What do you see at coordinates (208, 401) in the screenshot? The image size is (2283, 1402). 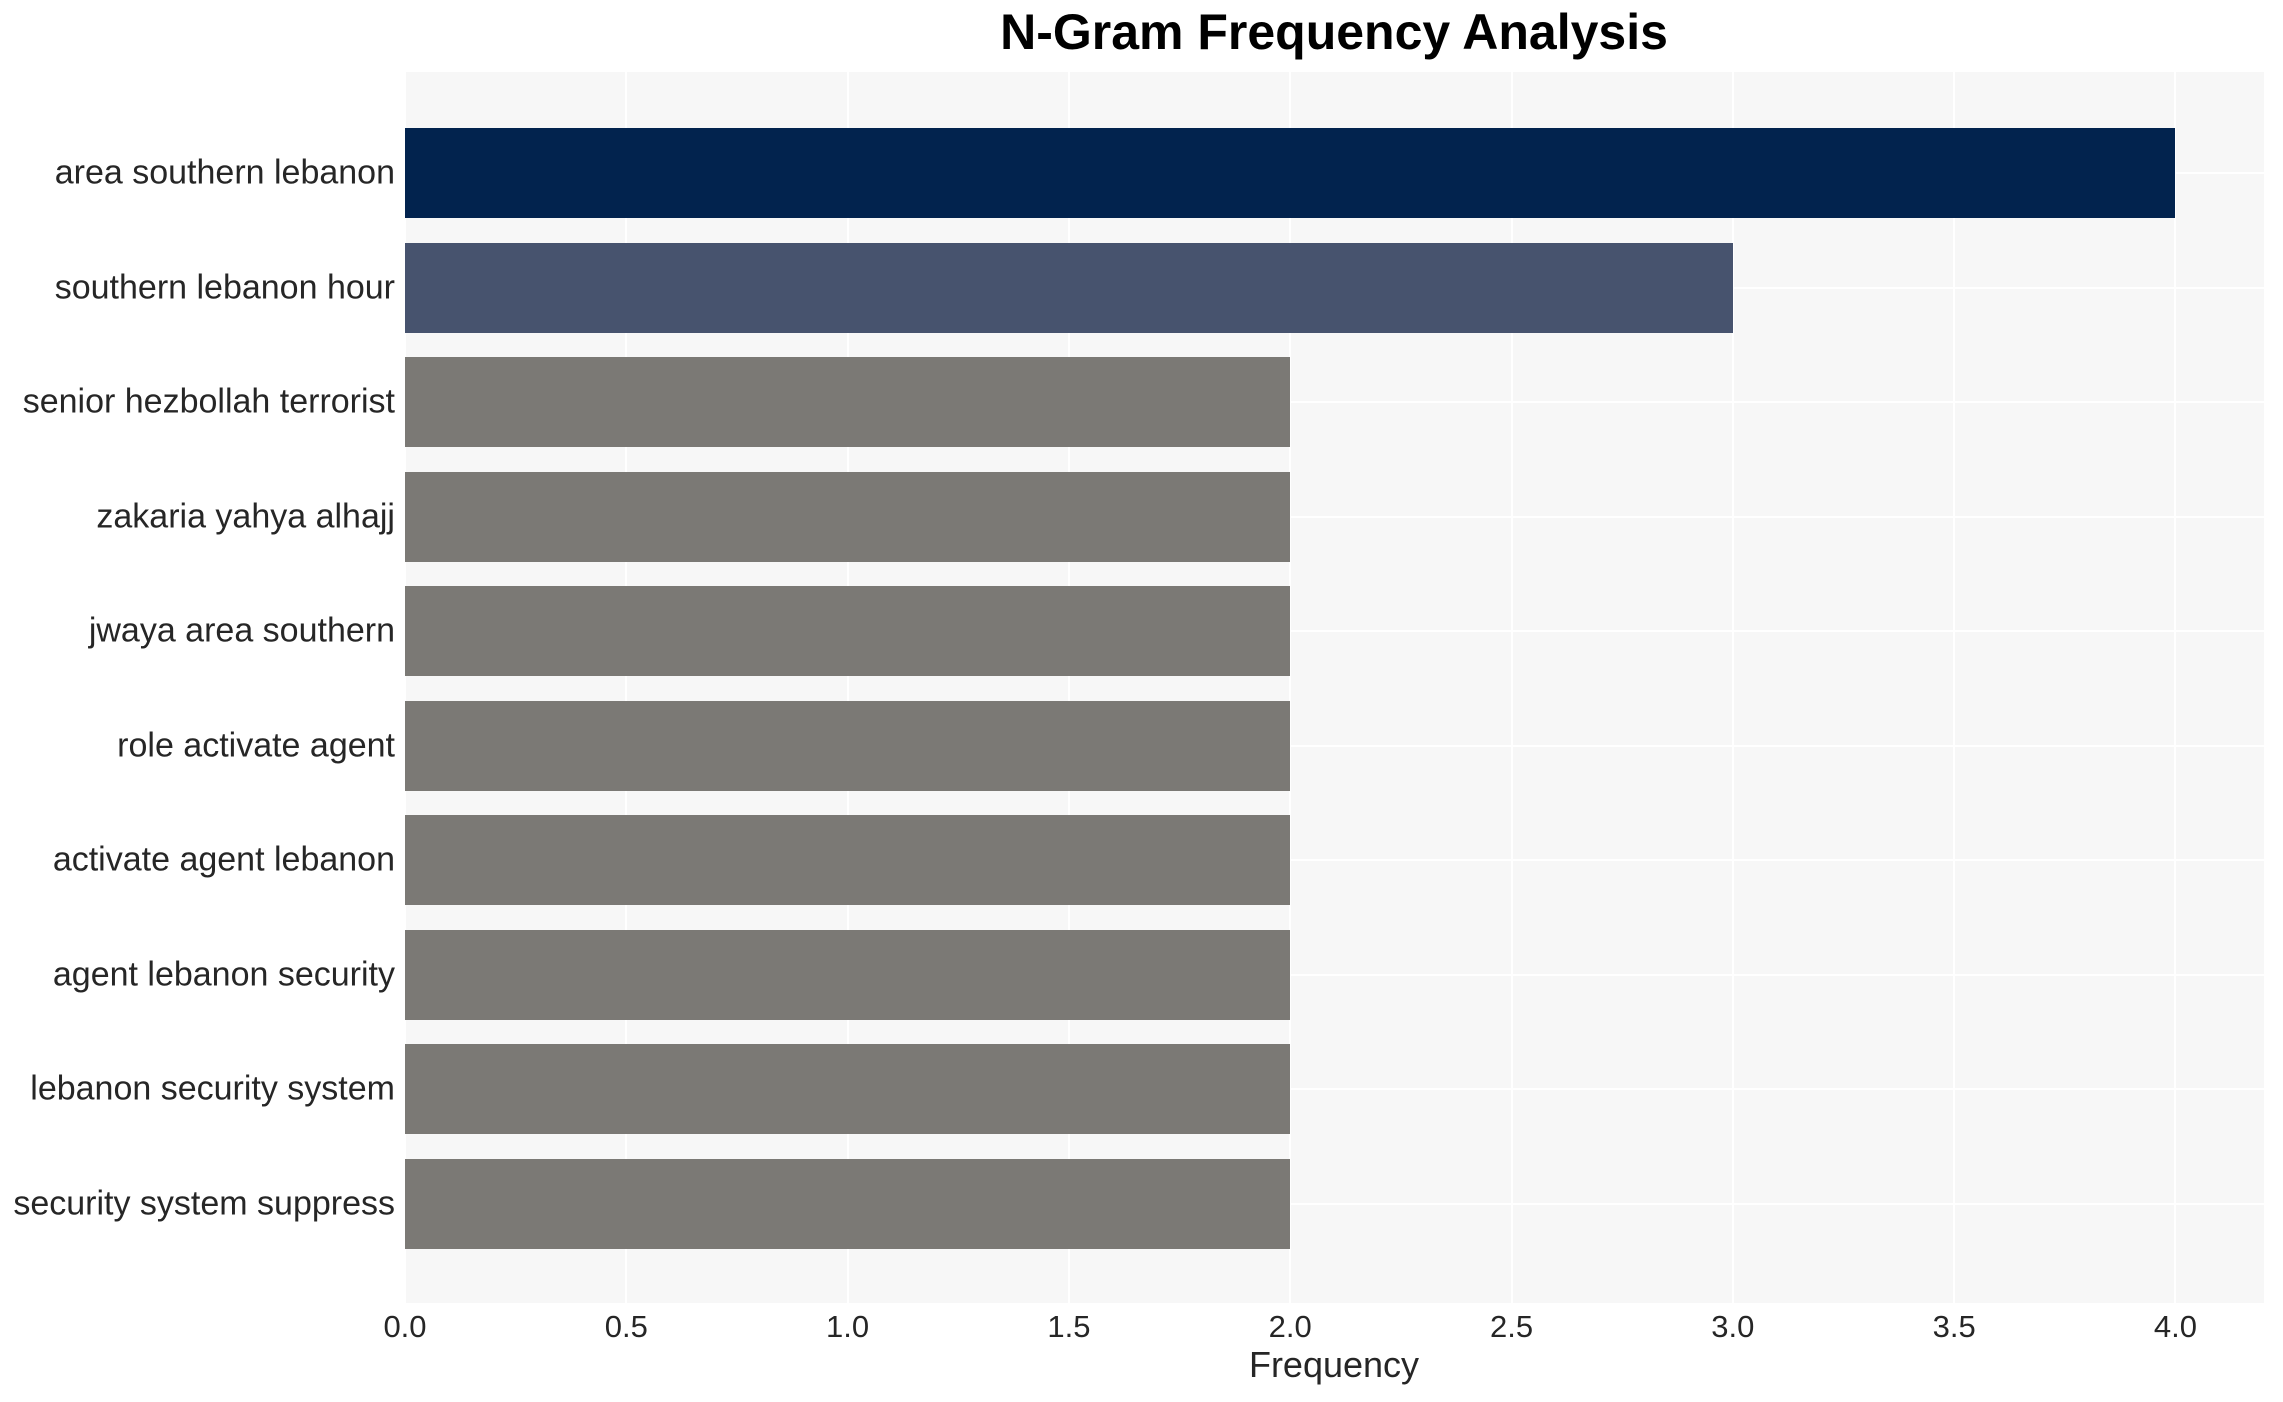 I see `y-tick-label: senior hezbollah terrorist` at bounding box center [208, 401].